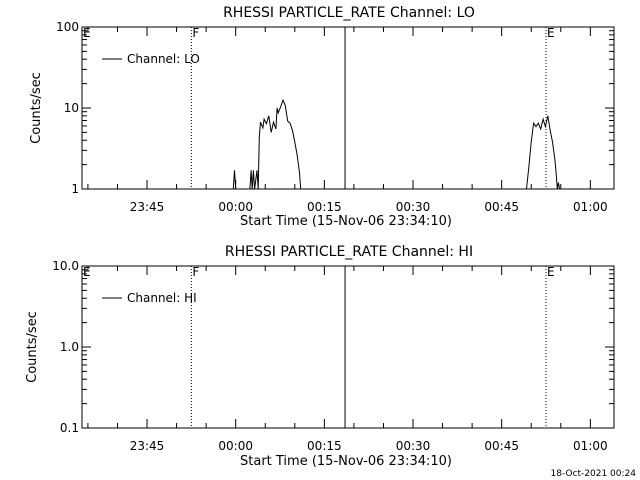  I want to click on legend-entry: Channel: LO, so click(163, 59).